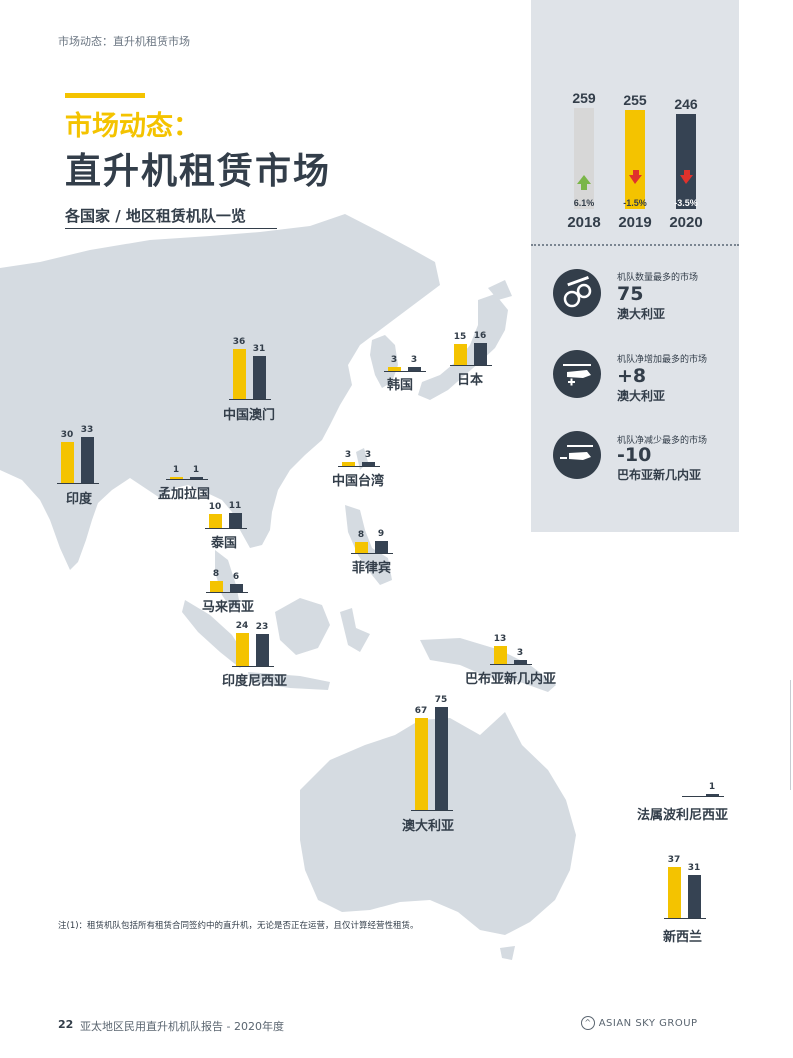 The height and width of the screenshot is (1058, 793). Describe the element at coordinates (584, 98) in the screenshot. I see `trend-value-2018: 259` at that location.